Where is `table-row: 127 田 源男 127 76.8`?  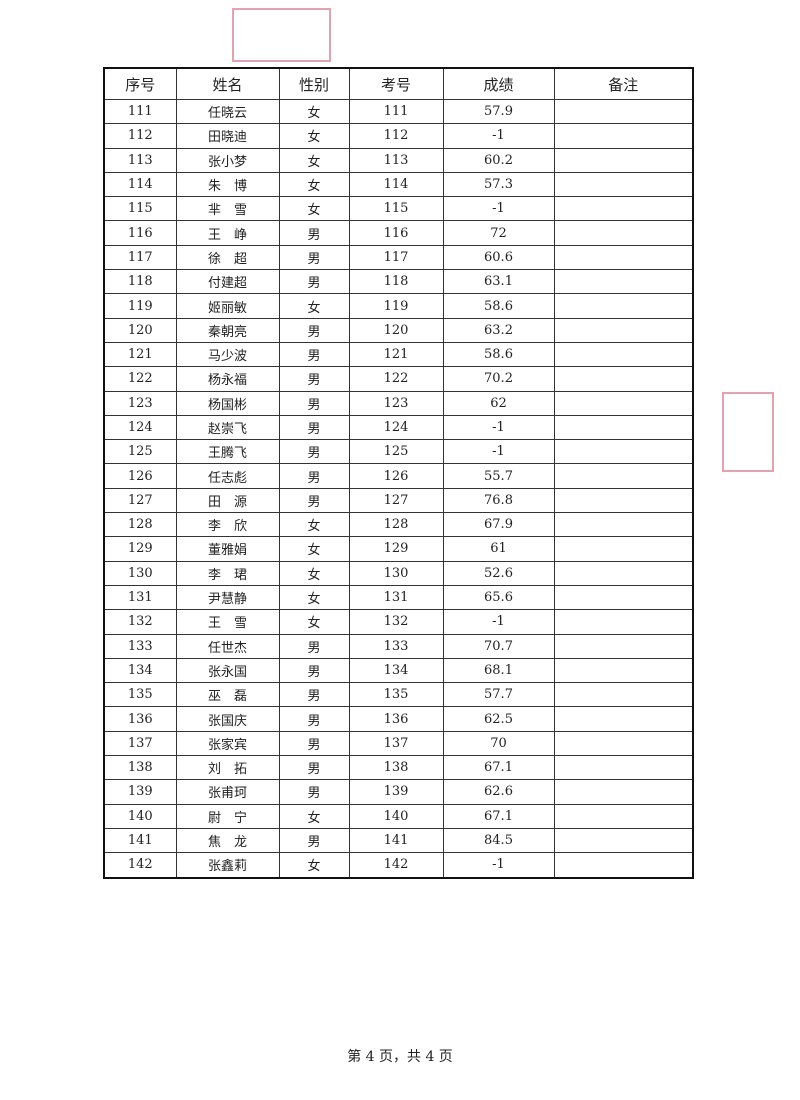 table-row: 127 田 源男 127 76.8 is located at coordinates (398, 500).